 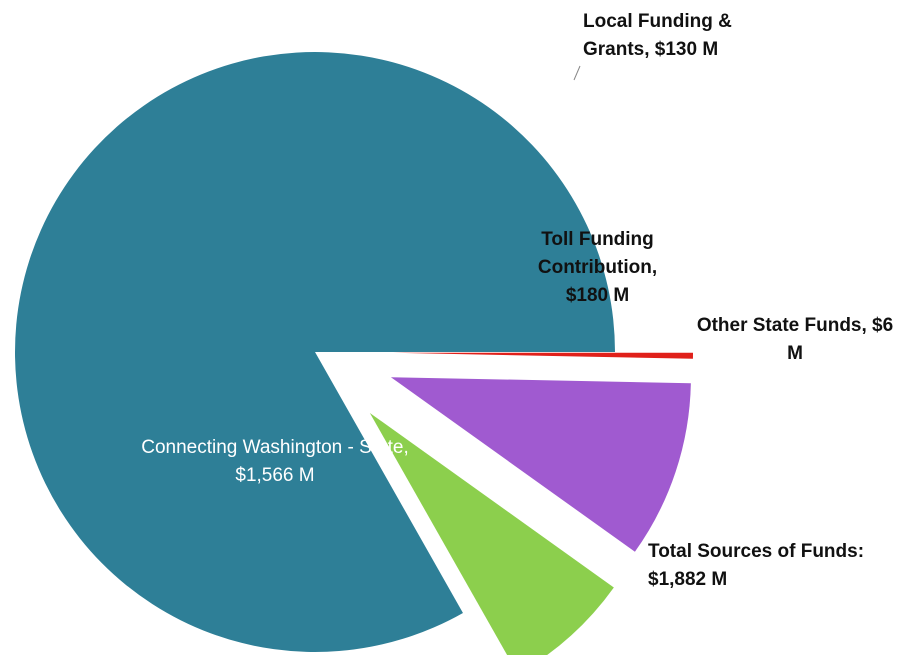 What do you see at coordinates (275, 461) in the screenshot?
I see `slice-label: Connecting Washington - State, $1,566 M` at bounding box center [275, 461].